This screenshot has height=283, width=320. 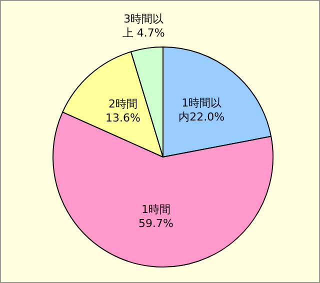 What do you see at coordinates (143, 26) in the screenshot?
I see `slice-label: 3時間以上 4.7%` at bounding box center [143, 26].